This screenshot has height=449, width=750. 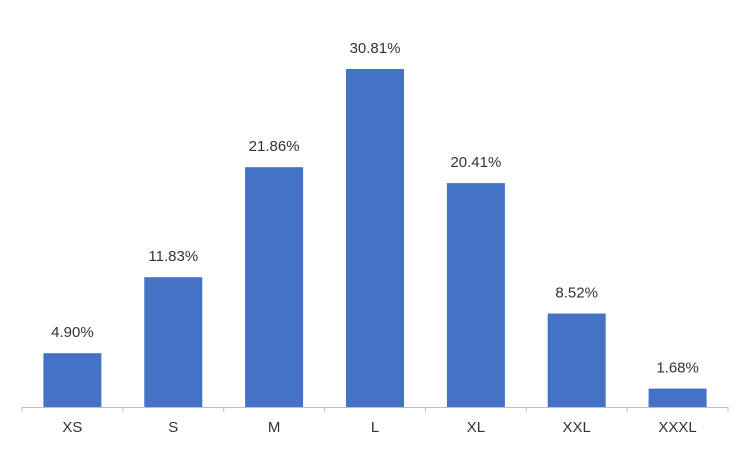 I want to click on data-label-m: 21.86%, so click(x=274, y=146).